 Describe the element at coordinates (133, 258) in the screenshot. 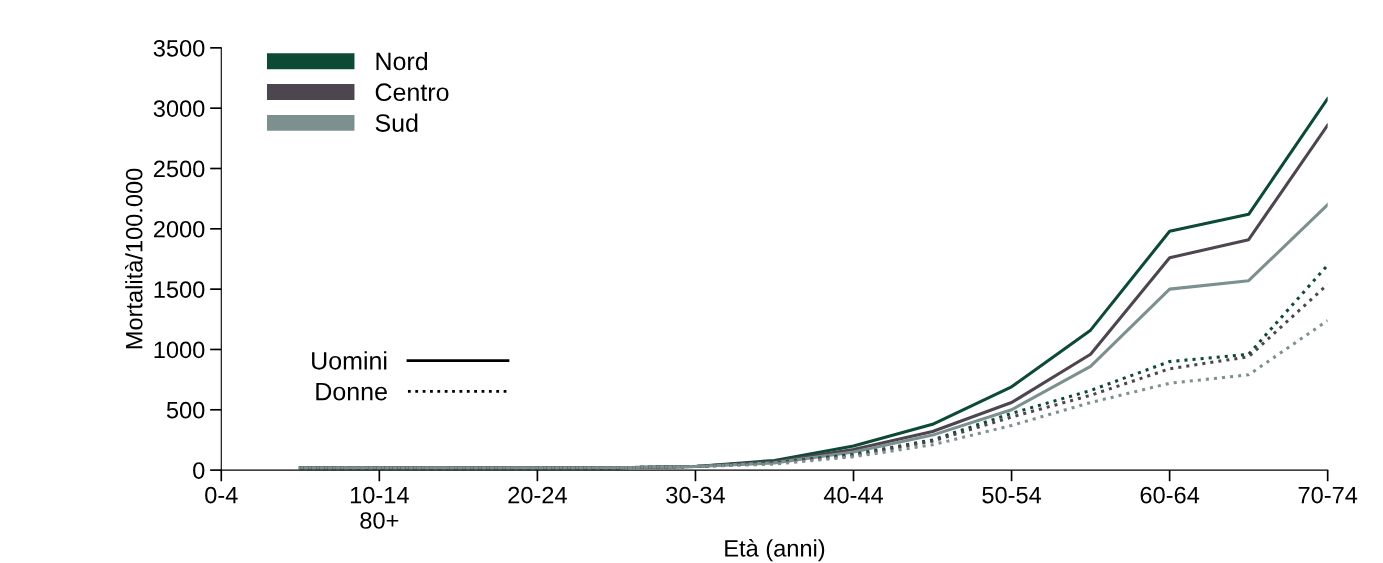

I see `y-axis-title: Mortalità/100.000` at that location.